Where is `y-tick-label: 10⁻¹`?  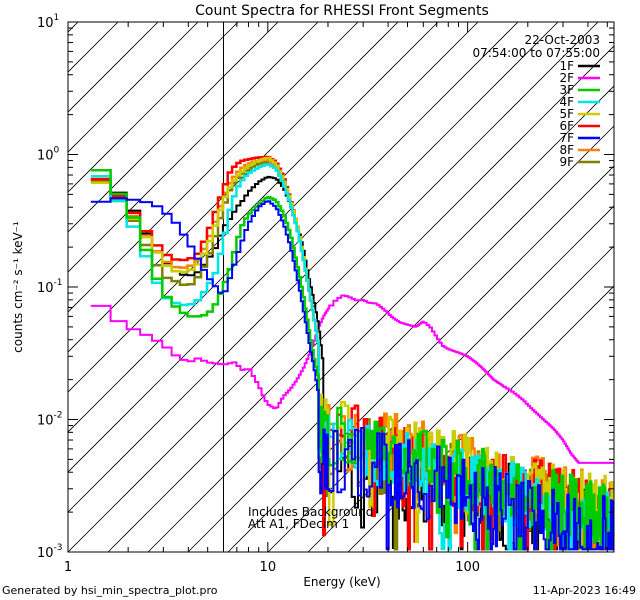 y-tick-label: 10⁻¹ is located at coordinates (50, 287).